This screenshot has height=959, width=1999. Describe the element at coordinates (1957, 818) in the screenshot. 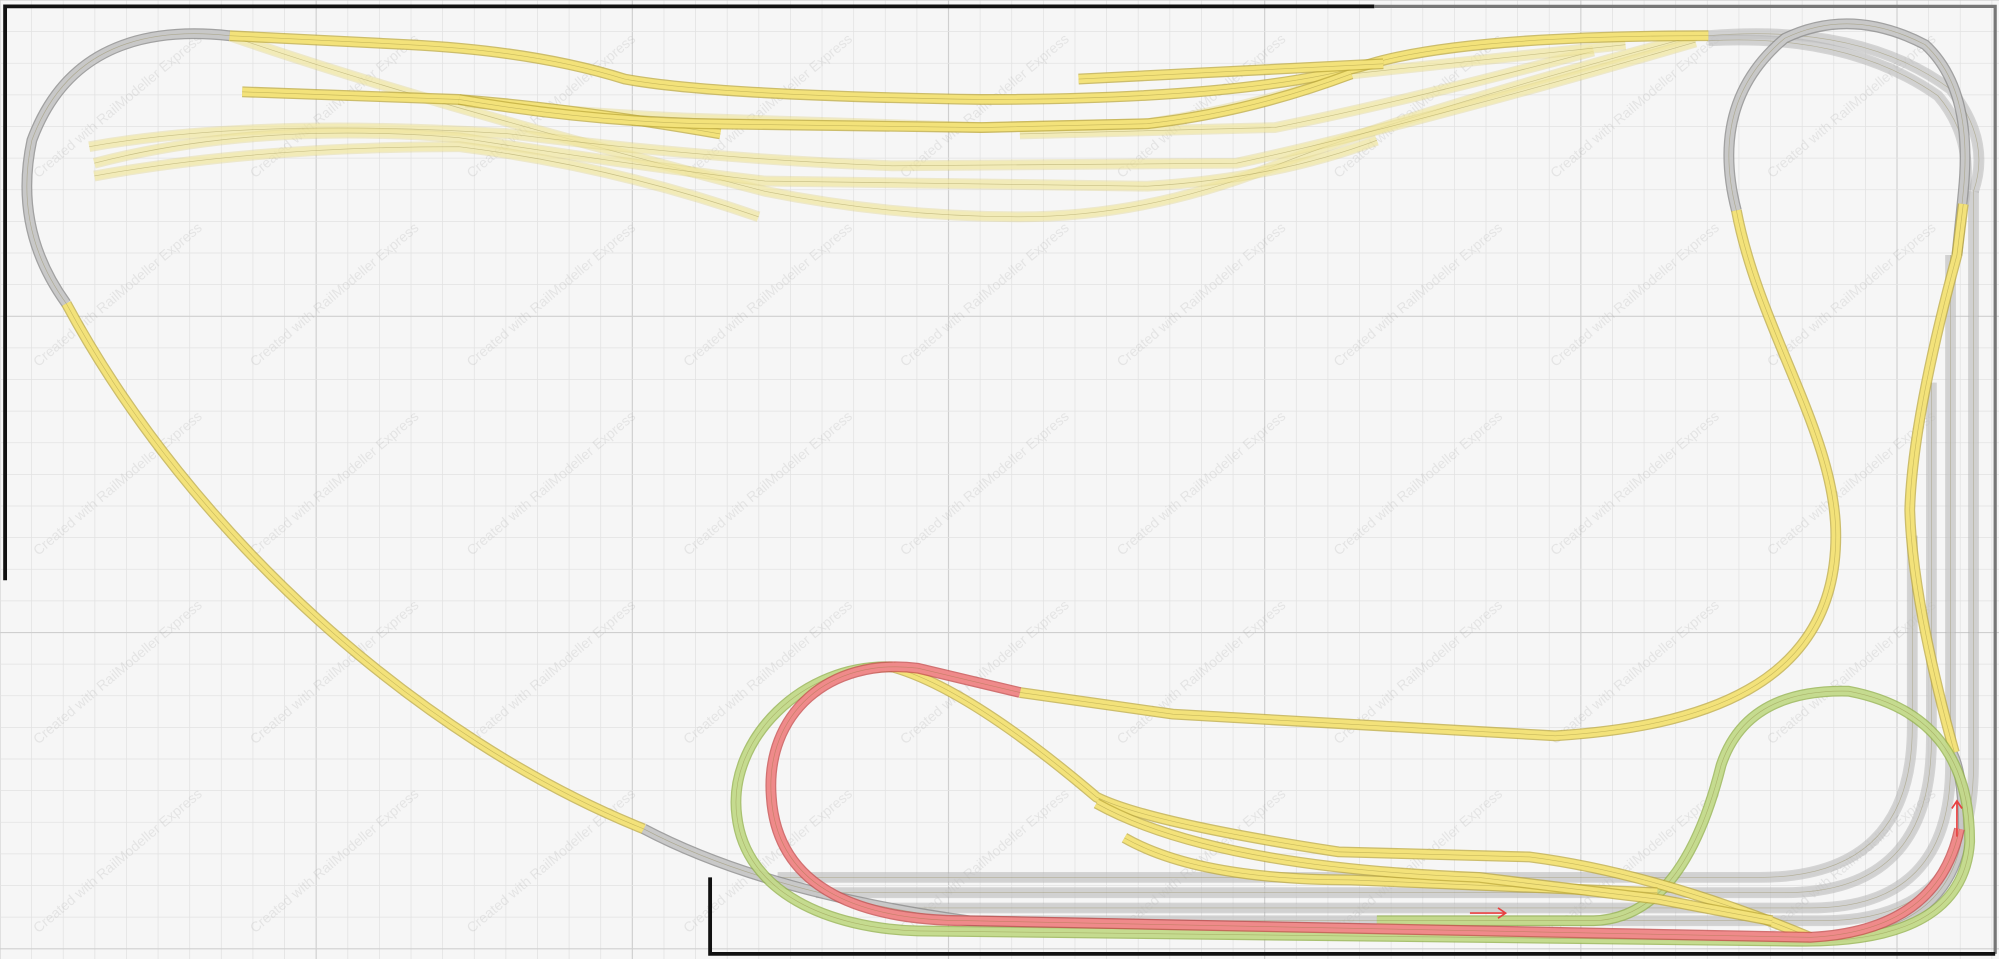

I see `direction-arrow-up-icon` at that location.